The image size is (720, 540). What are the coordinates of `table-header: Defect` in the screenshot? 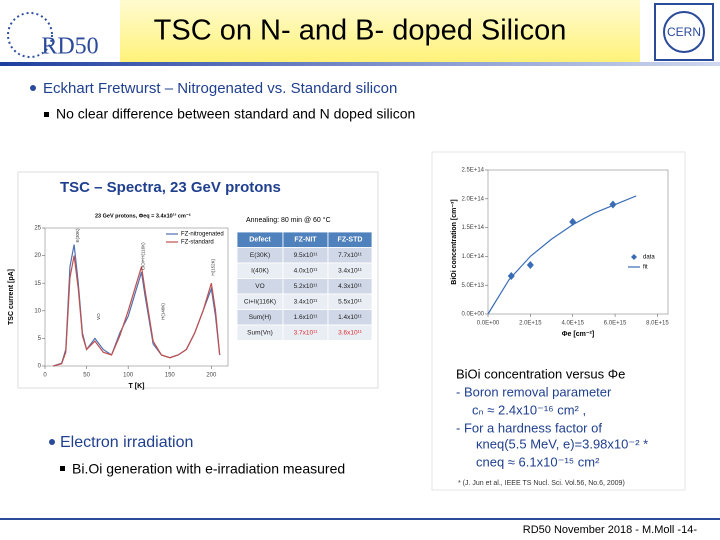 It's located at (260, 240).